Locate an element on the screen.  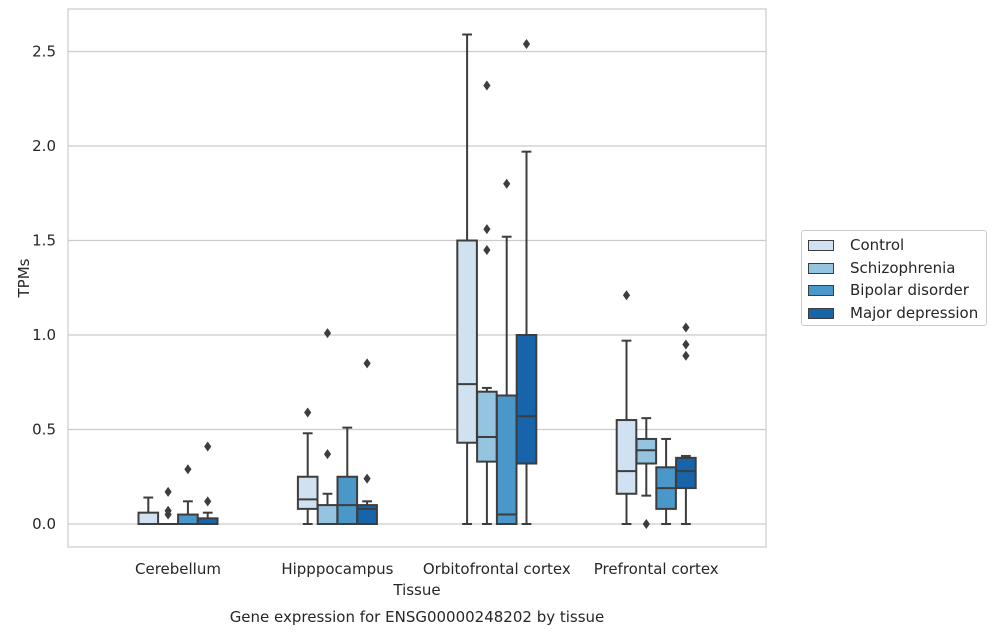
legend-item-schizophrenia: Schizophrenia is located at coordinates (881, 268).